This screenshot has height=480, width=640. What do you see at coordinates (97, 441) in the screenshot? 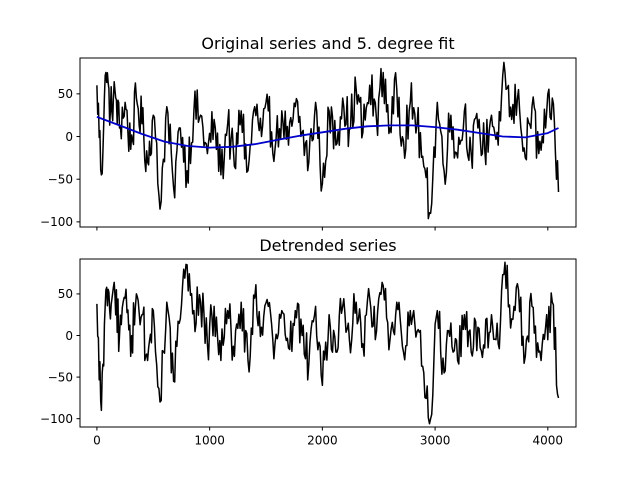
I see `bottom-x-tick-label: 0` at bounding box center [97, 441].